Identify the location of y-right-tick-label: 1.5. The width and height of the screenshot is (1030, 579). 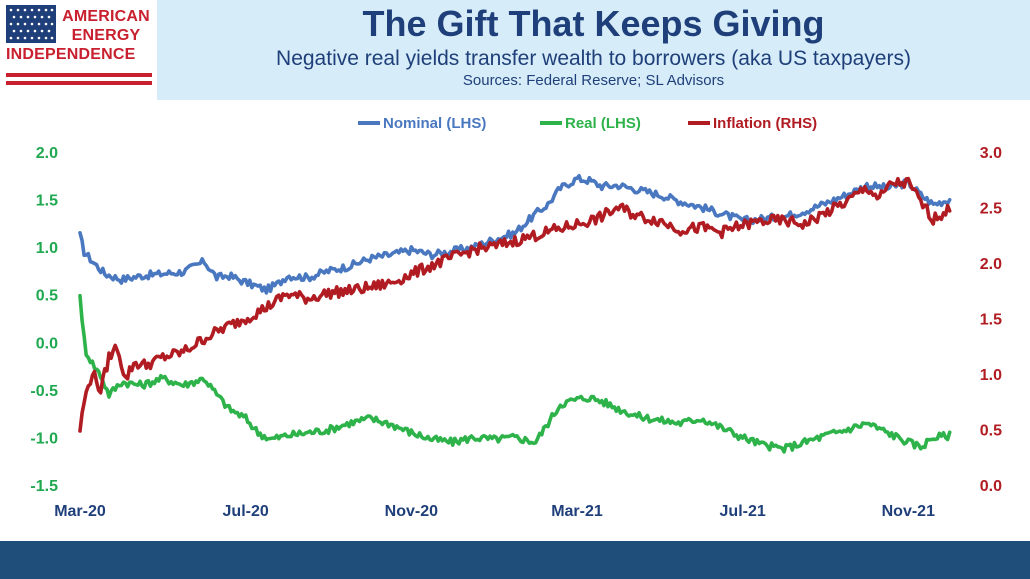
(991, 320).